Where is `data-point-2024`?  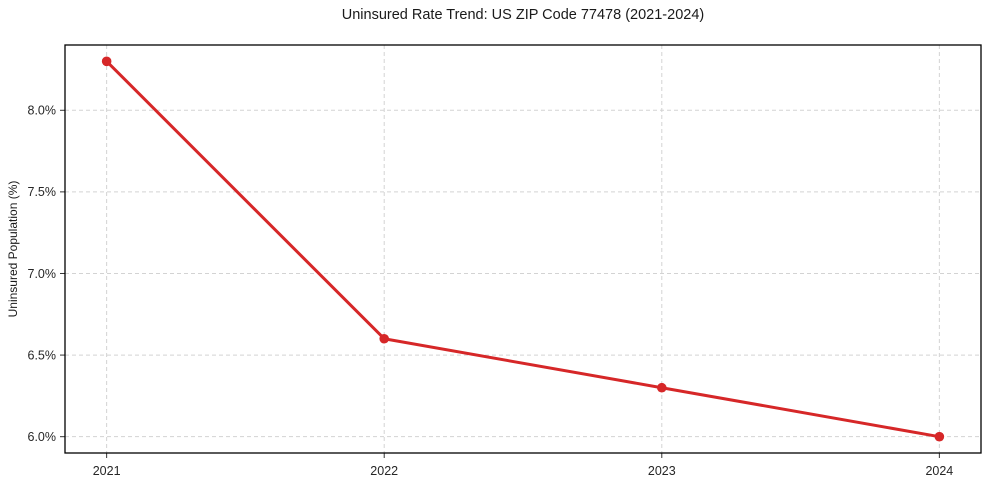
data-point-2024 is located at coordinates (939, 436).